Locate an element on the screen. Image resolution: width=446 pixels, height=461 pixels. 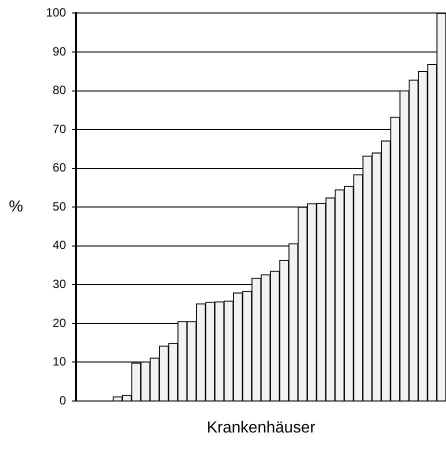
y-axis-title: % is located at coordinates (16, 207).